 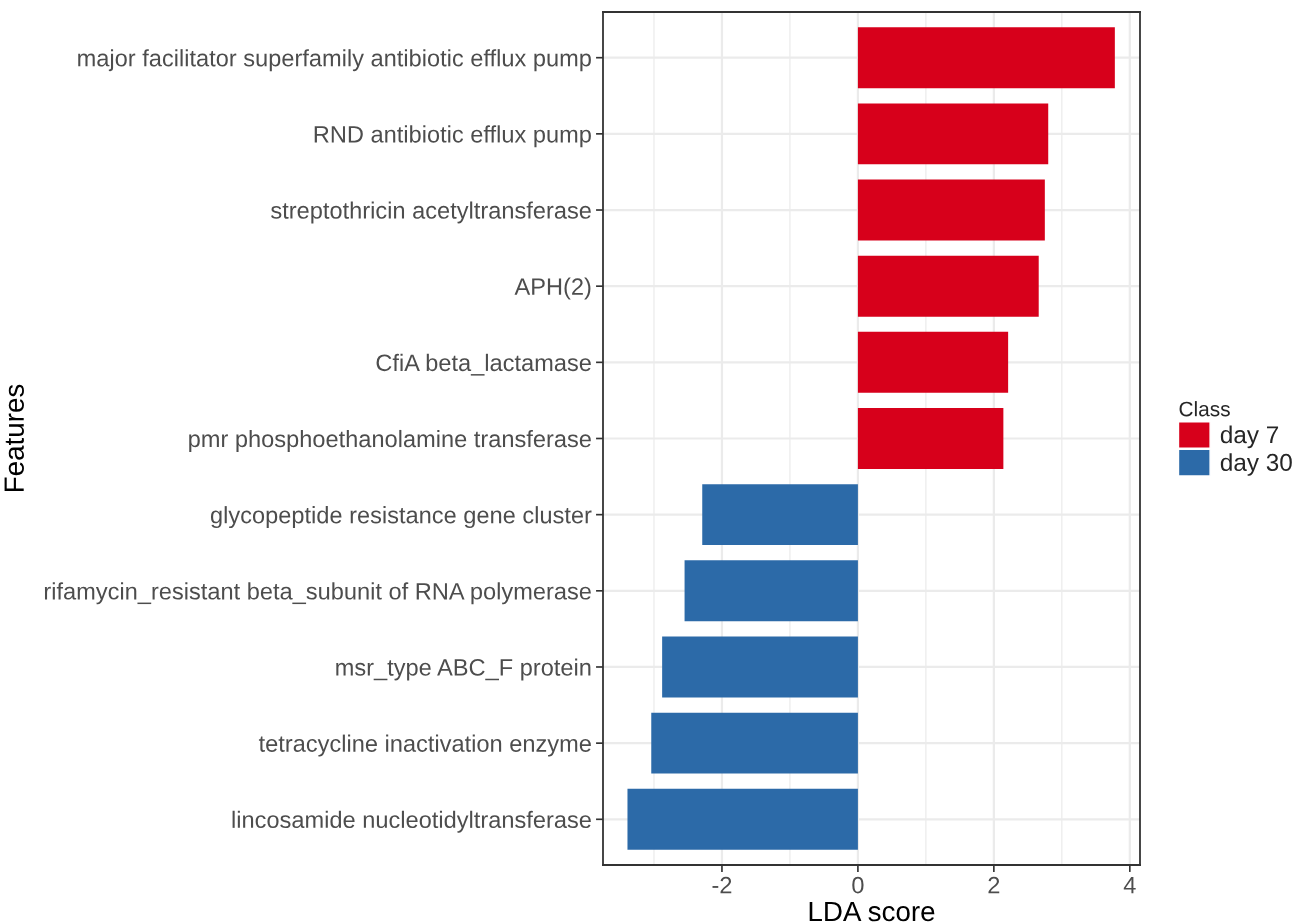 What do you see at coordinates (14, 438) in the screenshot?
I see `y-axis-title: Features` at bounding box center [14, 438].